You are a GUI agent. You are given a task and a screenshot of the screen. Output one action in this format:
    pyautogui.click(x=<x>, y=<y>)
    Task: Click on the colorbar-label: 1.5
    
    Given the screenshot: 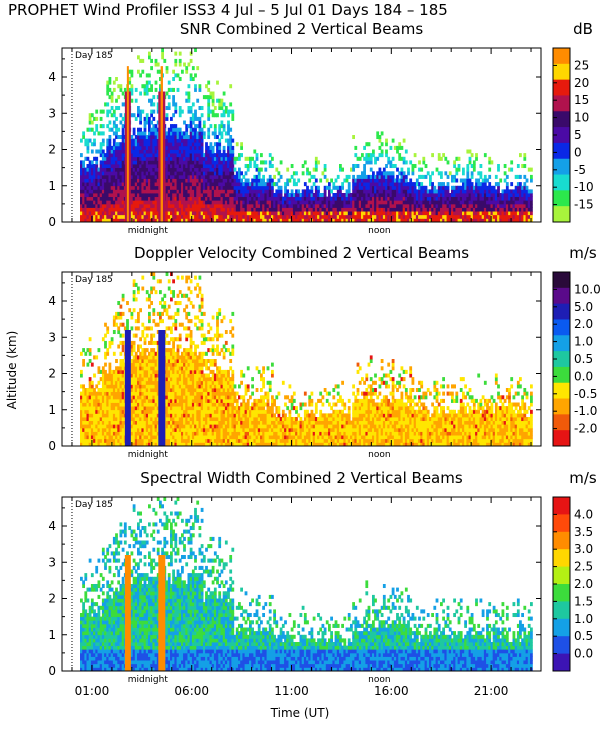 What is the action you would take?
    pyautogui.click(x=583, y=601)
    